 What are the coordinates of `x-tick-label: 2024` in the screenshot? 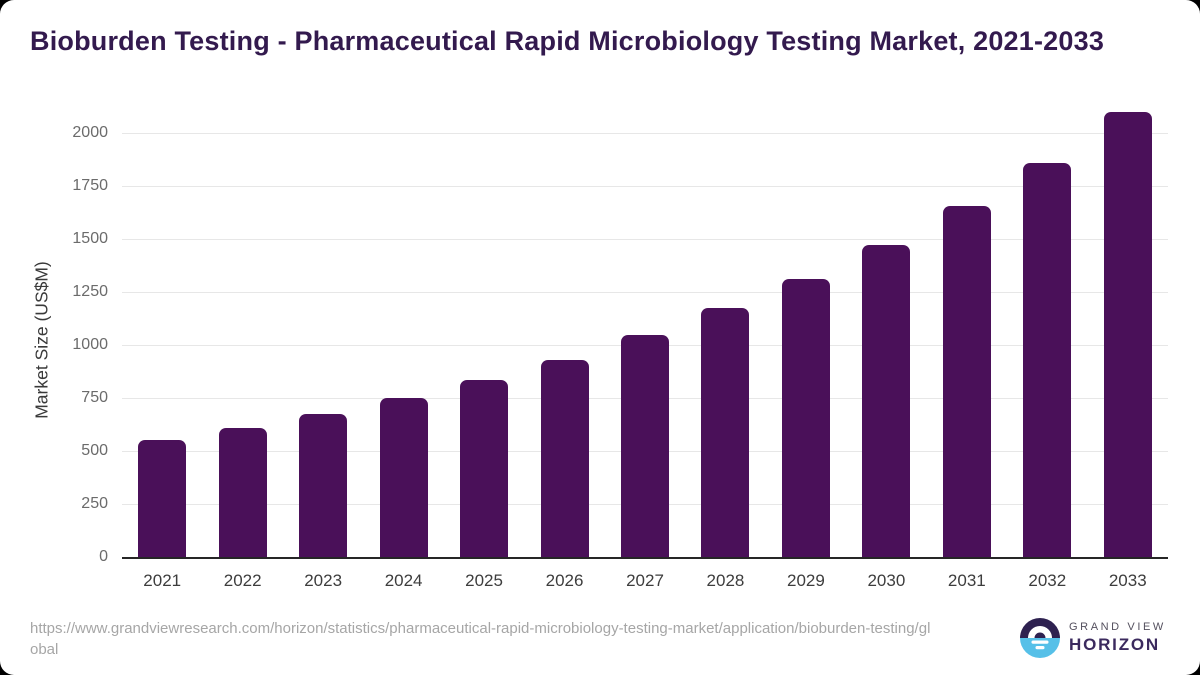 It's located at (403, 580).